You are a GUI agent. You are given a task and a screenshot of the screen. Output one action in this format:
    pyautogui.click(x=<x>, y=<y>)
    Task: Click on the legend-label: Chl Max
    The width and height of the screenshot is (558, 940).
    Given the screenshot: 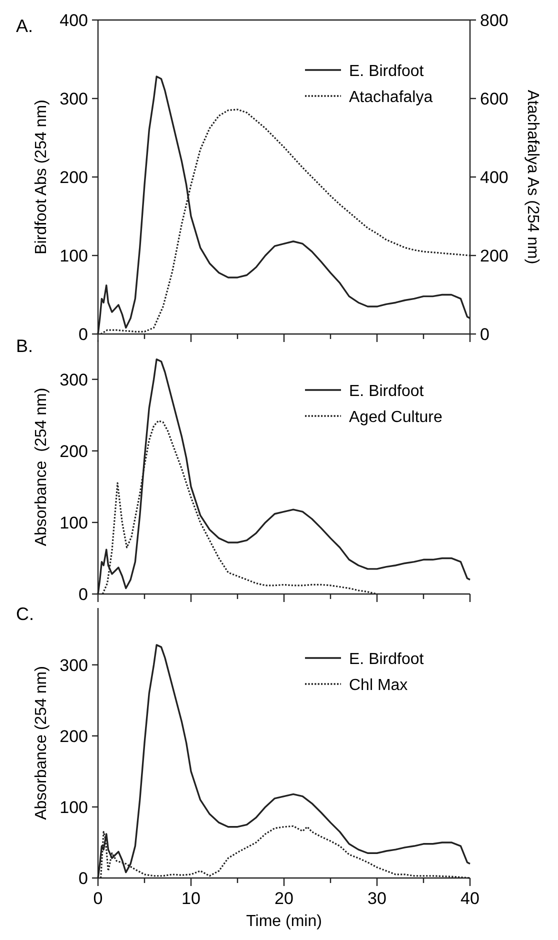 What is the action you would take?
    pyautogui.click(x=378, y=685)
    